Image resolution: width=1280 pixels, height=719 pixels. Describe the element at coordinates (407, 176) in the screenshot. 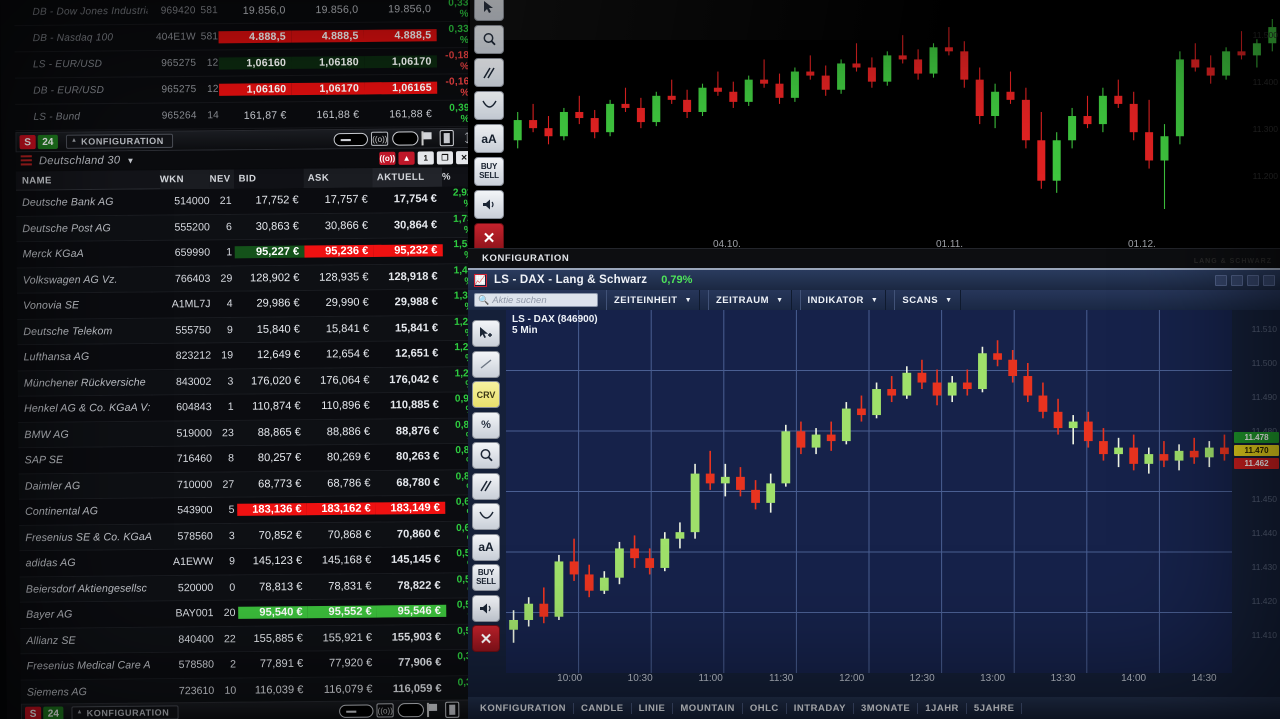

I see `column-header-aktuell: AKTUELL` at that location.